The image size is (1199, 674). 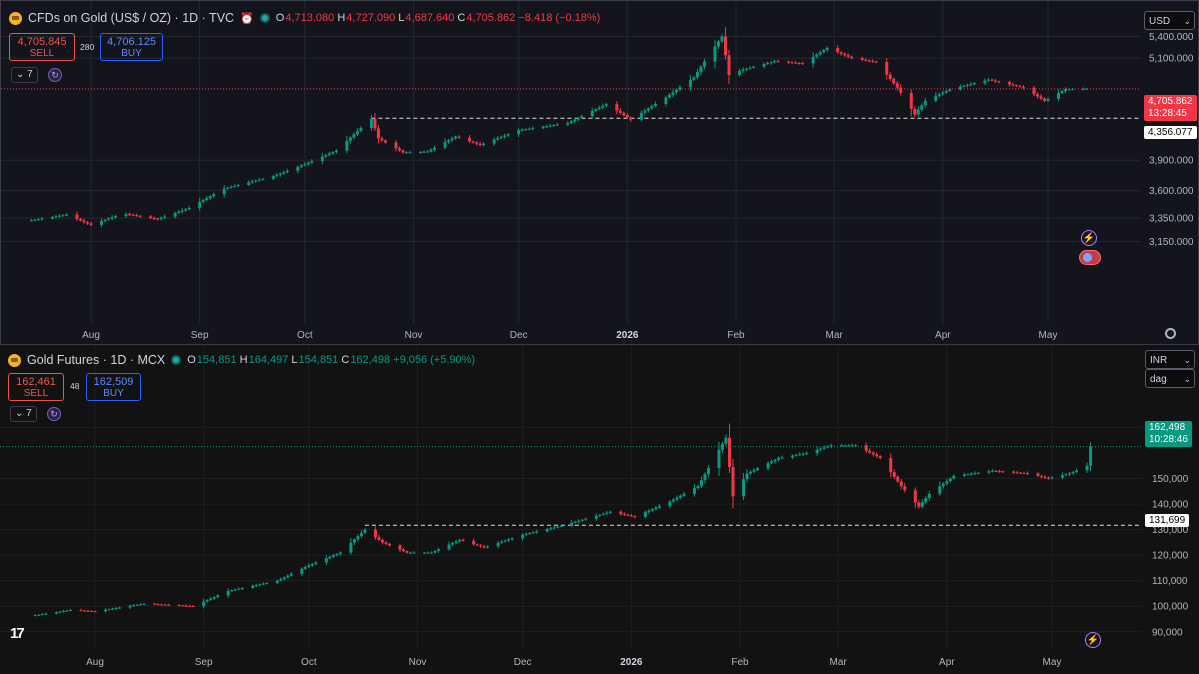 What do you see at coordinates (523, 662) in the screenshot?
I see `x-axis-tick-label: Dec` at bounding box center [523, 662].